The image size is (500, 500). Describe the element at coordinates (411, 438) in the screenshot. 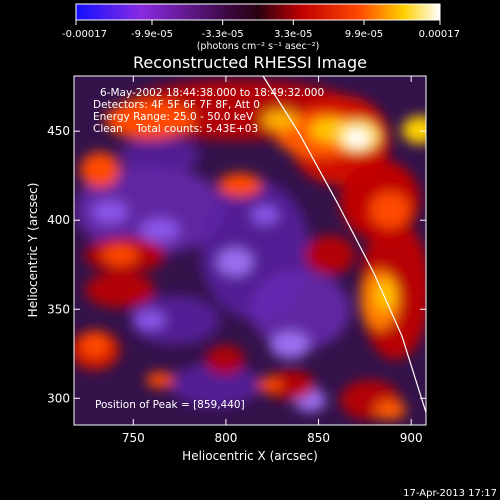

I see `x-tick-label: 900` at that location.